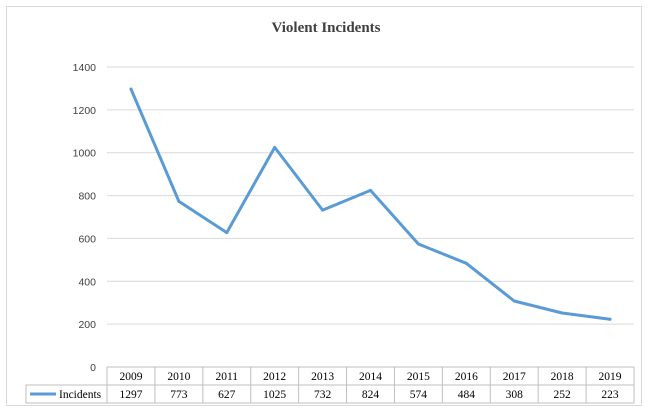  Describe the element at coordinates (563, 395) in the screenshot. I see `data-value-label: 252` at that location.